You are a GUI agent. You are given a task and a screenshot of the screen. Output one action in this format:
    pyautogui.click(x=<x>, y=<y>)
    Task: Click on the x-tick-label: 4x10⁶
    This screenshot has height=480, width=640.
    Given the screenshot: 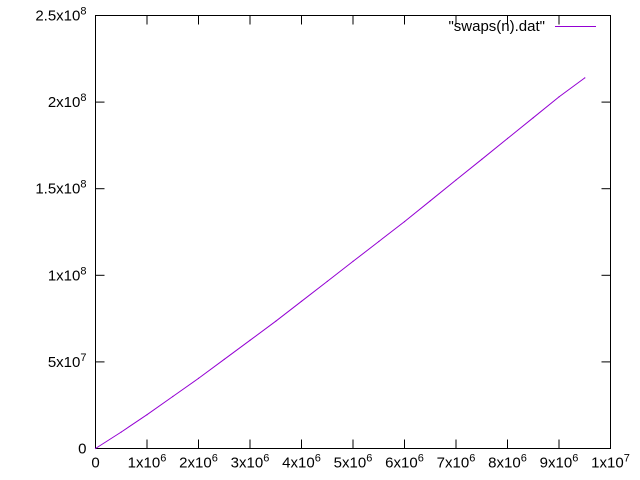 What is the action you would take?
    pyautogui.click(x=301, y=462)
    